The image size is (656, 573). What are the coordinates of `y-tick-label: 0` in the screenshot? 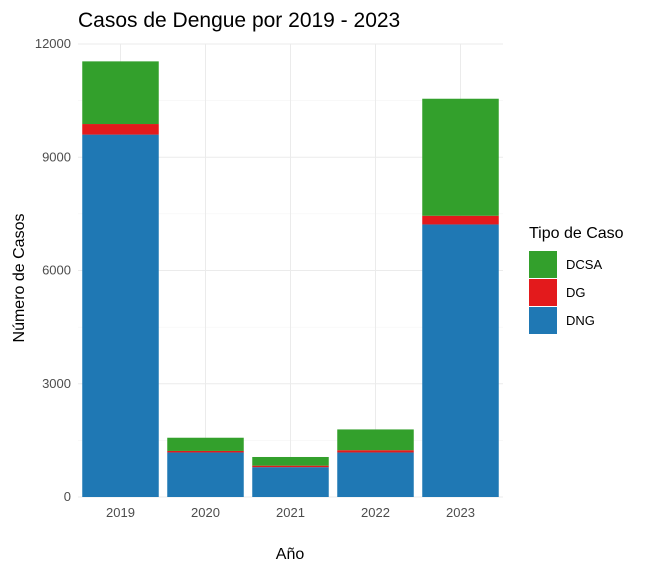 It's located at (67, 496).